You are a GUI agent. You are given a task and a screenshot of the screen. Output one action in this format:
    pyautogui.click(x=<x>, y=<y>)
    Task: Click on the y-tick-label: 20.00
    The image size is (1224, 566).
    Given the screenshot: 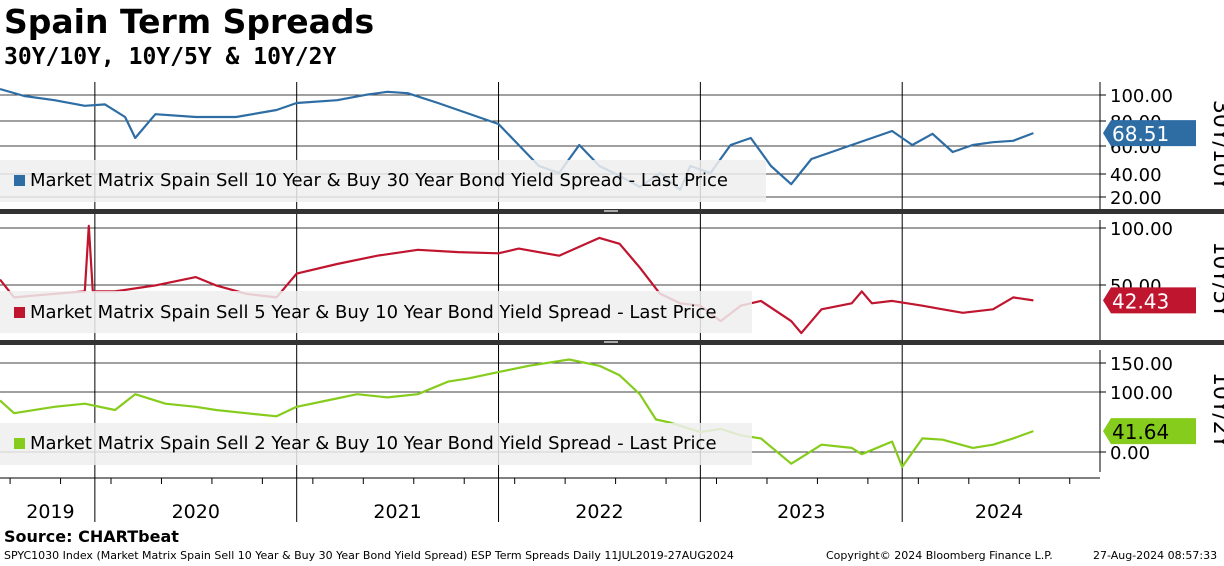 What is the action you would take?
    pyautogui.click(x=1136, y=198)
    